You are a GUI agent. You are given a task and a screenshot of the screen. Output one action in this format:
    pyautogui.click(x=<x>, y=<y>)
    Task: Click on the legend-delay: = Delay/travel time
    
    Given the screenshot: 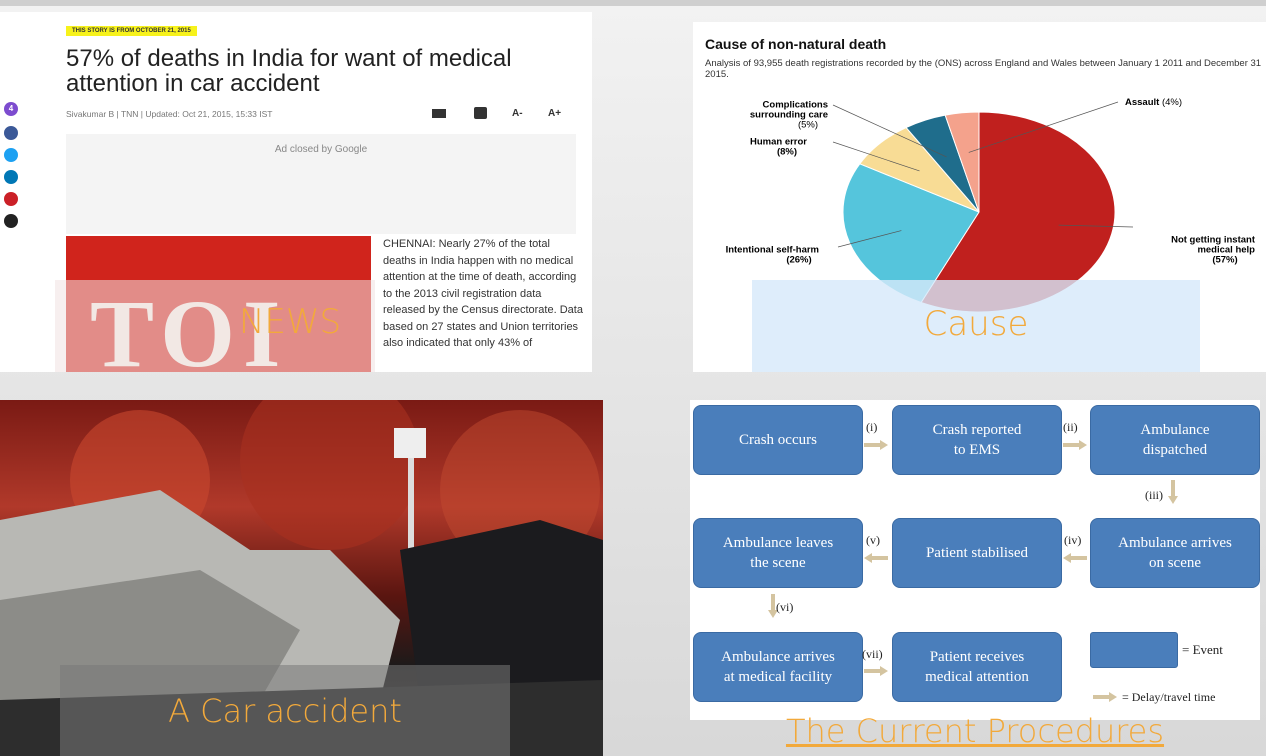 What is the action you would take?
    pyautogui.click(x=1169, y=697)
    